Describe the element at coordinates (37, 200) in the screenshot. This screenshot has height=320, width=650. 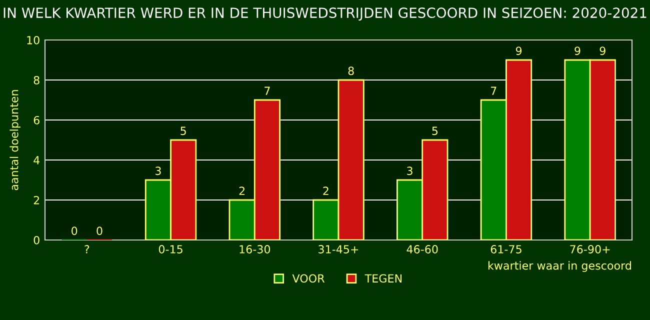
I see `y-tick-label: 2` at that location.